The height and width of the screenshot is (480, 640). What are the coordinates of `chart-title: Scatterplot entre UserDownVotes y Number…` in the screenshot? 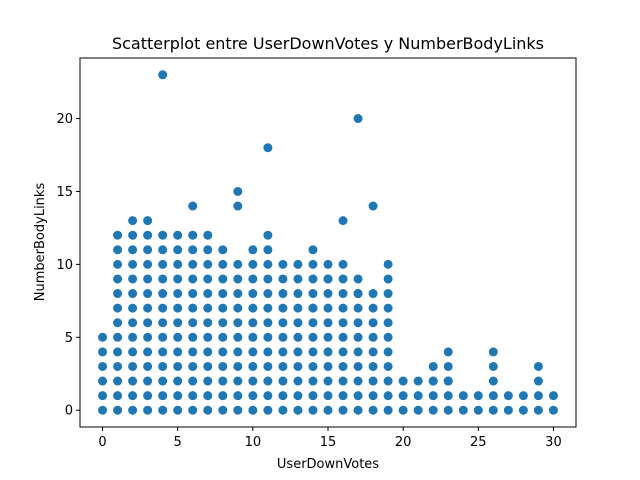 It's located at (328, 43).